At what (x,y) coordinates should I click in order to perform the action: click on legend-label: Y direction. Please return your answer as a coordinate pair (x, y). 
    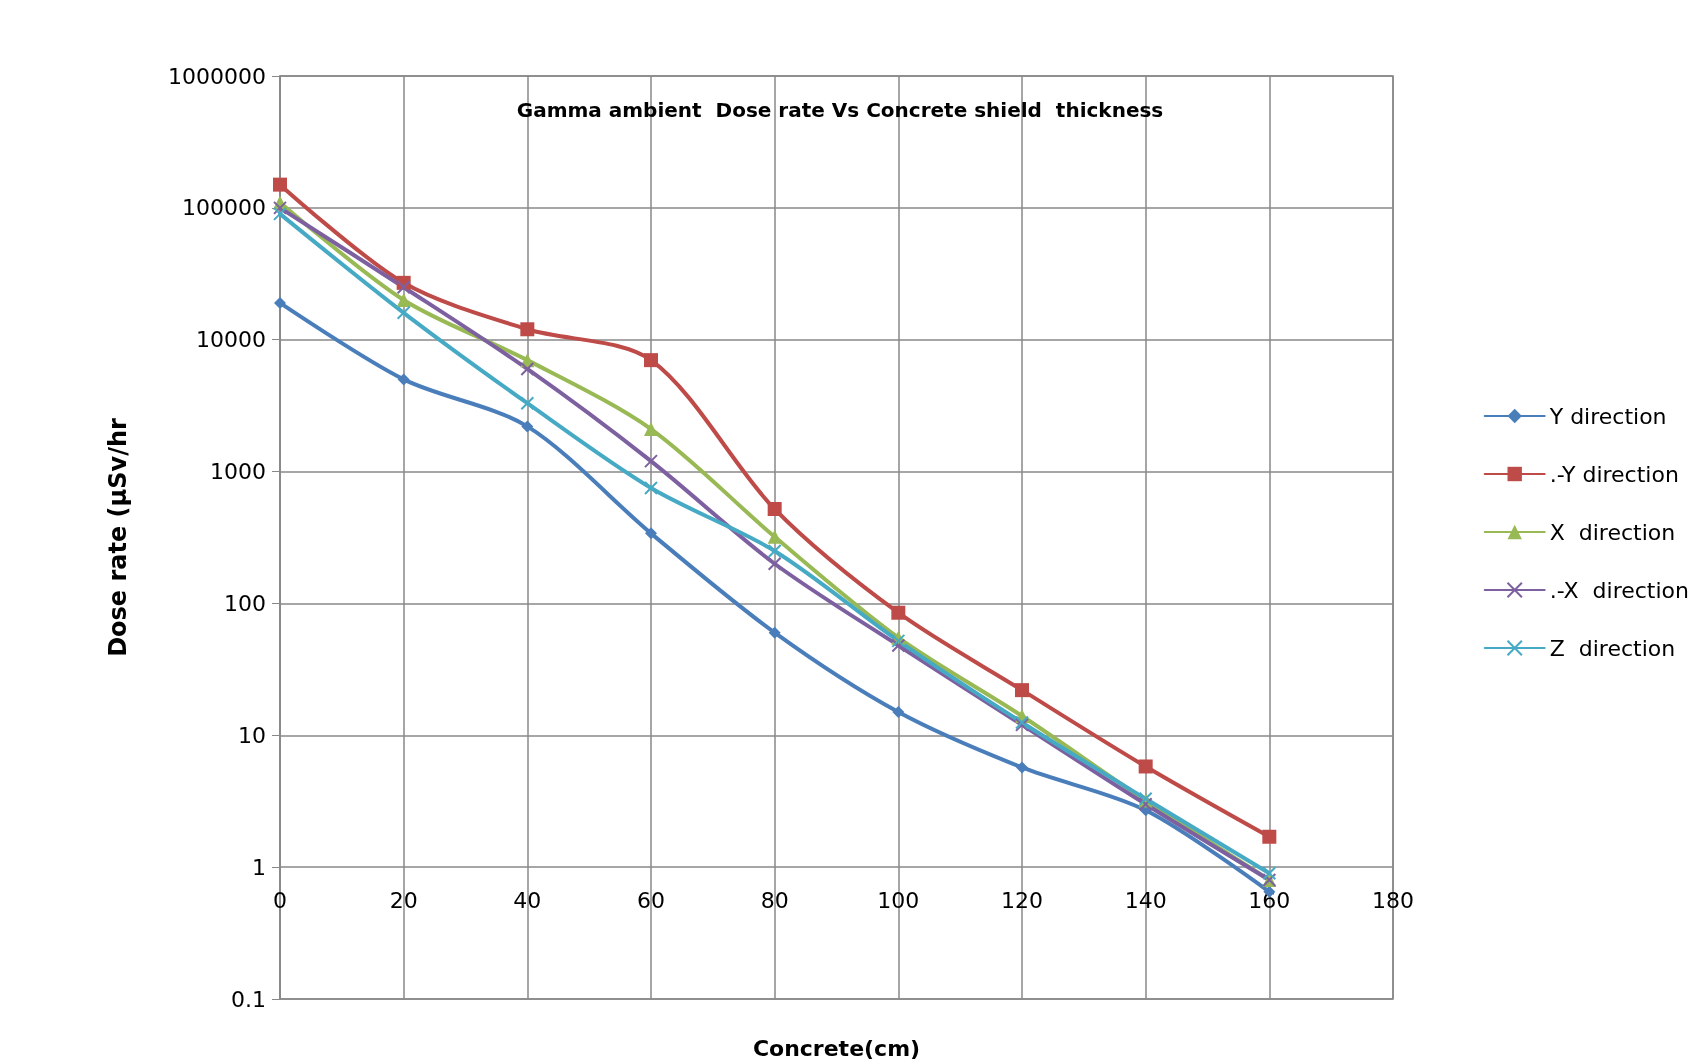
    Looking at the image, I should click on (1607, 416).